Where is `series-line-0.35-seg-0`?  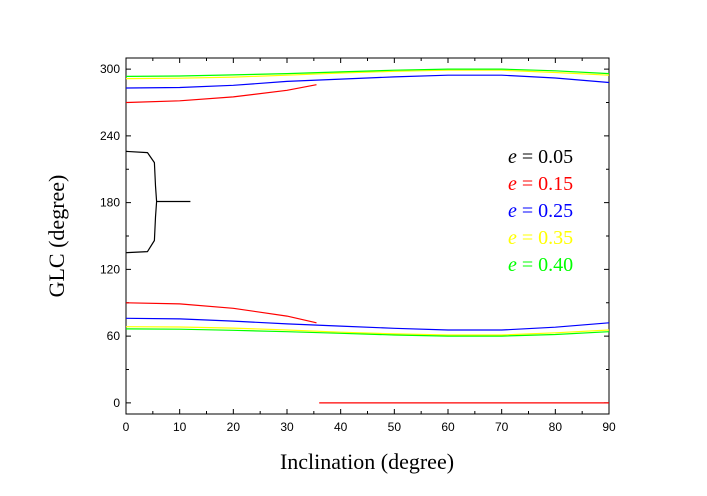
series-line-0.35-seg-0 is located at coordinates (367, 74).